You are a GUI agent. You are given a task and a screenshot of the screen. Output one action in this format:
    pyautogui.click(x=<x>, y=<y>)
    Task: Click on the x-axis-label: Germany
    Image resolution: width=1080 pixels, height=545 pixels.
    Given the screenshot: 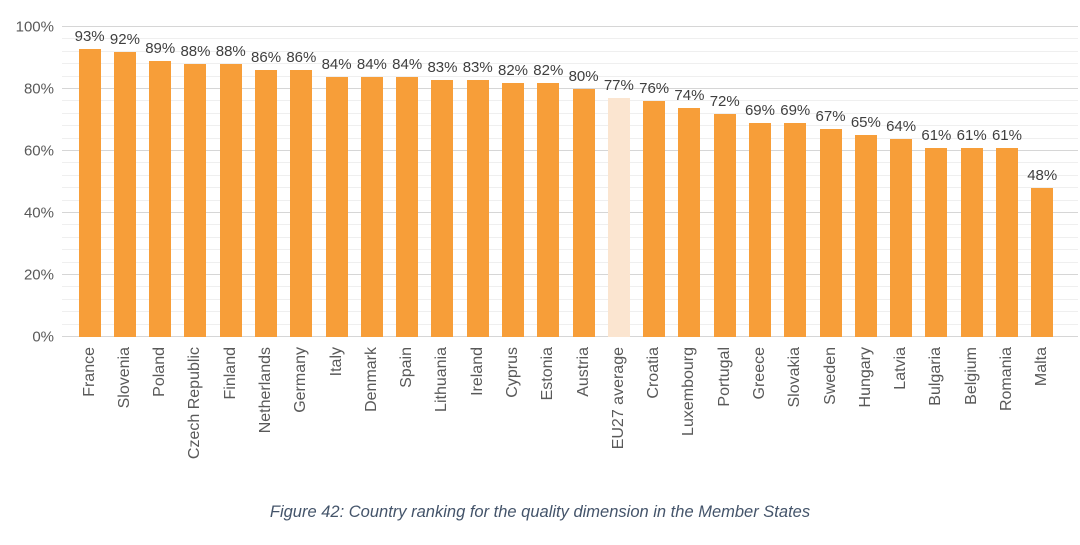 What is the action you would take?
    pyautogui.click(x=301, y=380)
    